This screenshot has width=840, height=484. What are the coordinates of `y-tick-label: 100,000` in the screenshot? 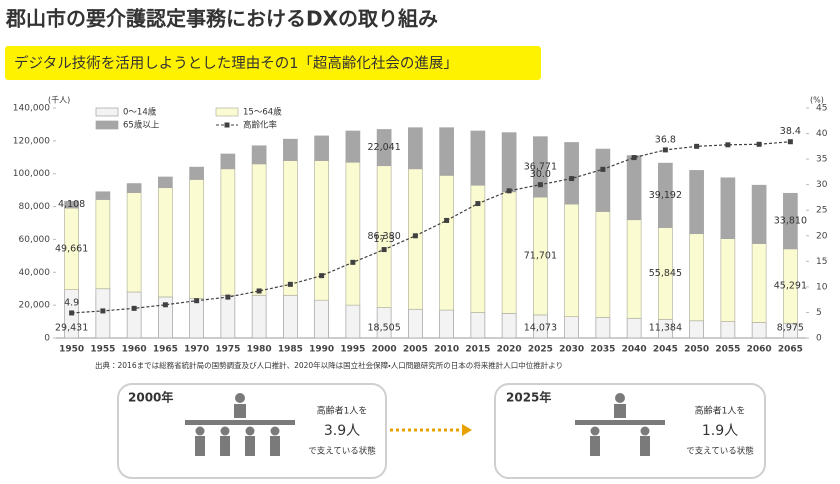 It's located at (31, 174).